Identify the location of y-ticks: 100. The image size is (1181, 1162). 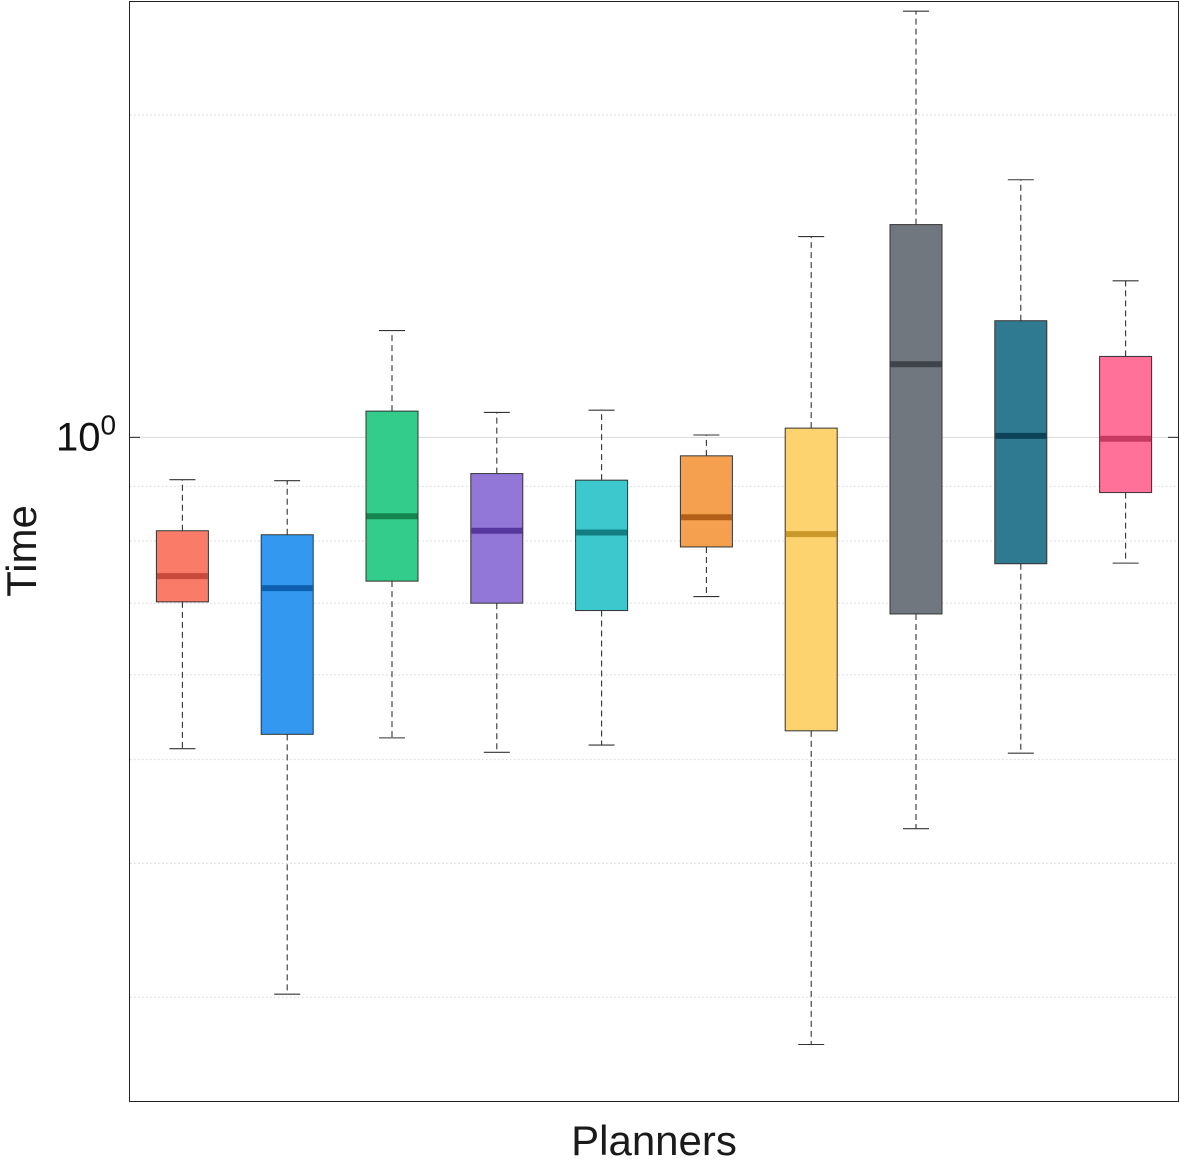
(617, 434).